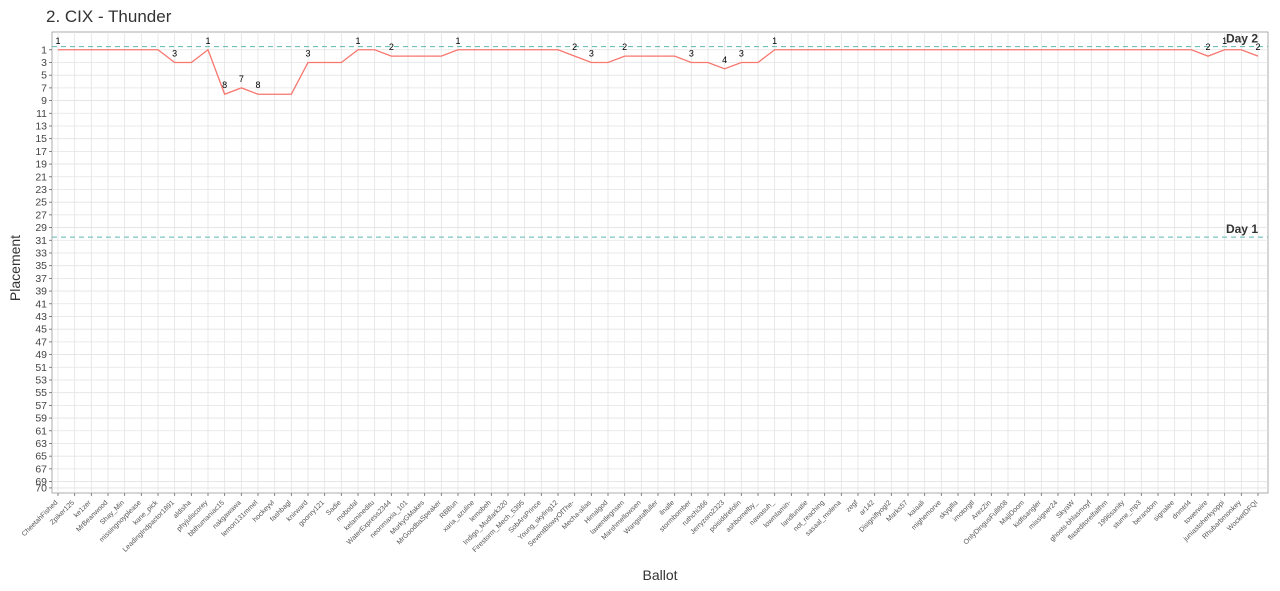 The height and width of the screenshot is (591, 1280). What do you see at coordinates (41, 152) in the screenshot?
I see `y-tick-label: 17` at bounding box center [41, 152].